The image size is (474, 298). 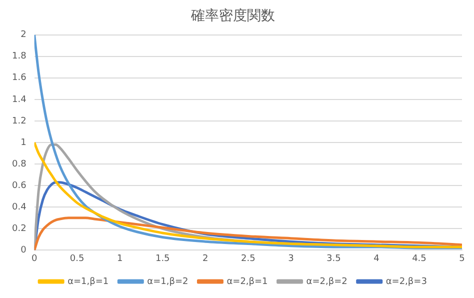 I want to click on legend-label: α=1,β=2, so click(x=167, y=281).